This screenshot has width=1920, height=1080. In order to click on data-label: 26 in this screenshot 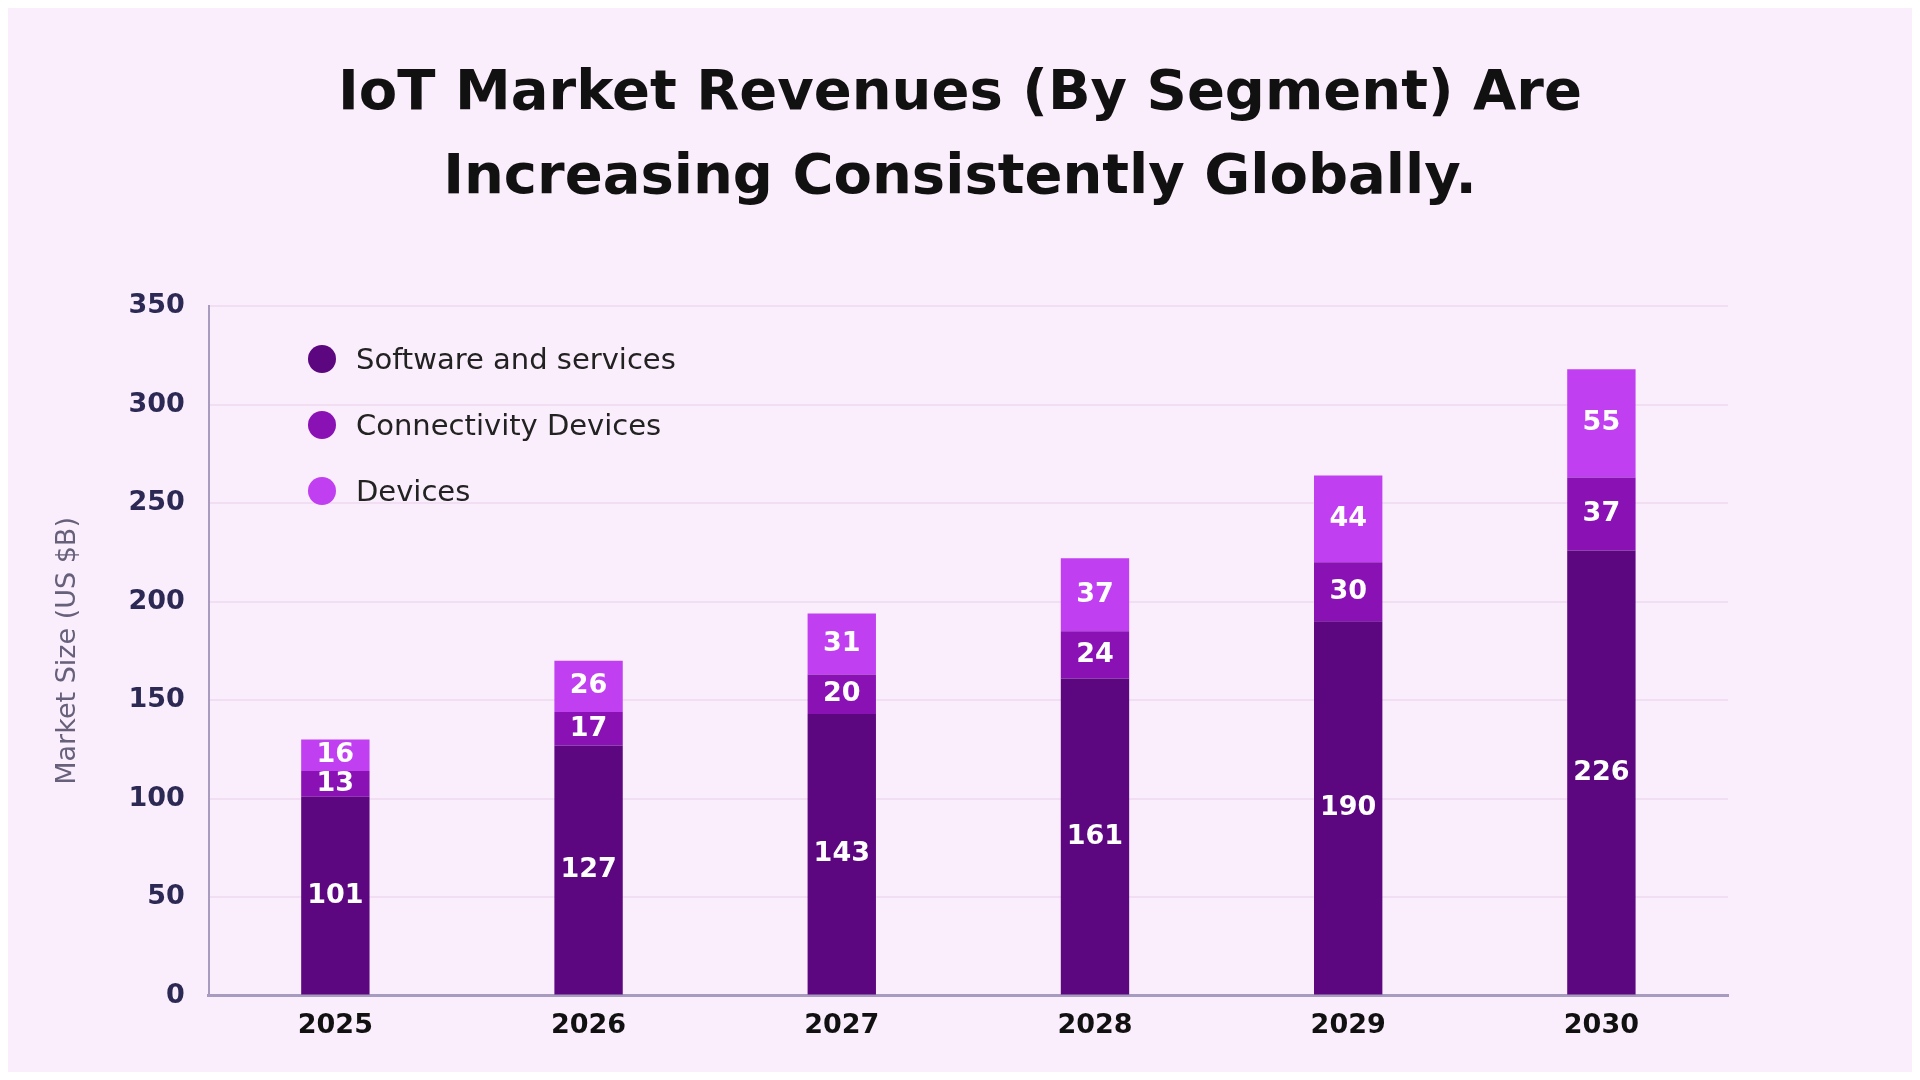, I will do `click(588, 684)`.